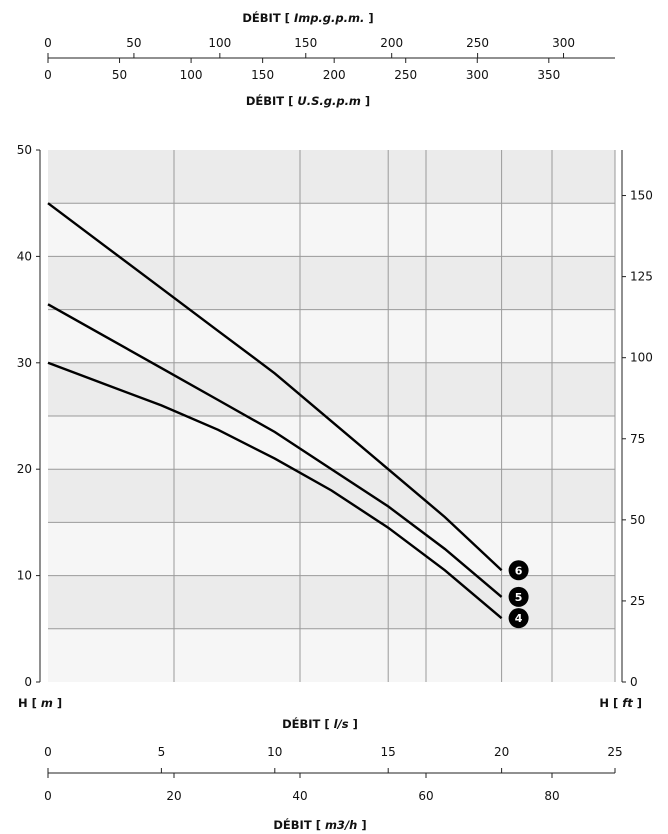 Image resolution: width=668 pixels, height=834 pixels. I want to click on ls-axis-close-bracket: ], so click(353, 724).